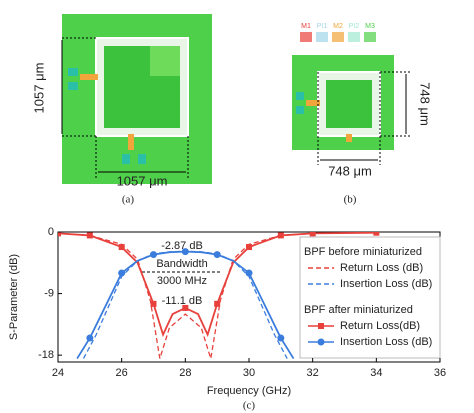  I want to click on legend-label: Return Loss (dB), so click(381, 268).